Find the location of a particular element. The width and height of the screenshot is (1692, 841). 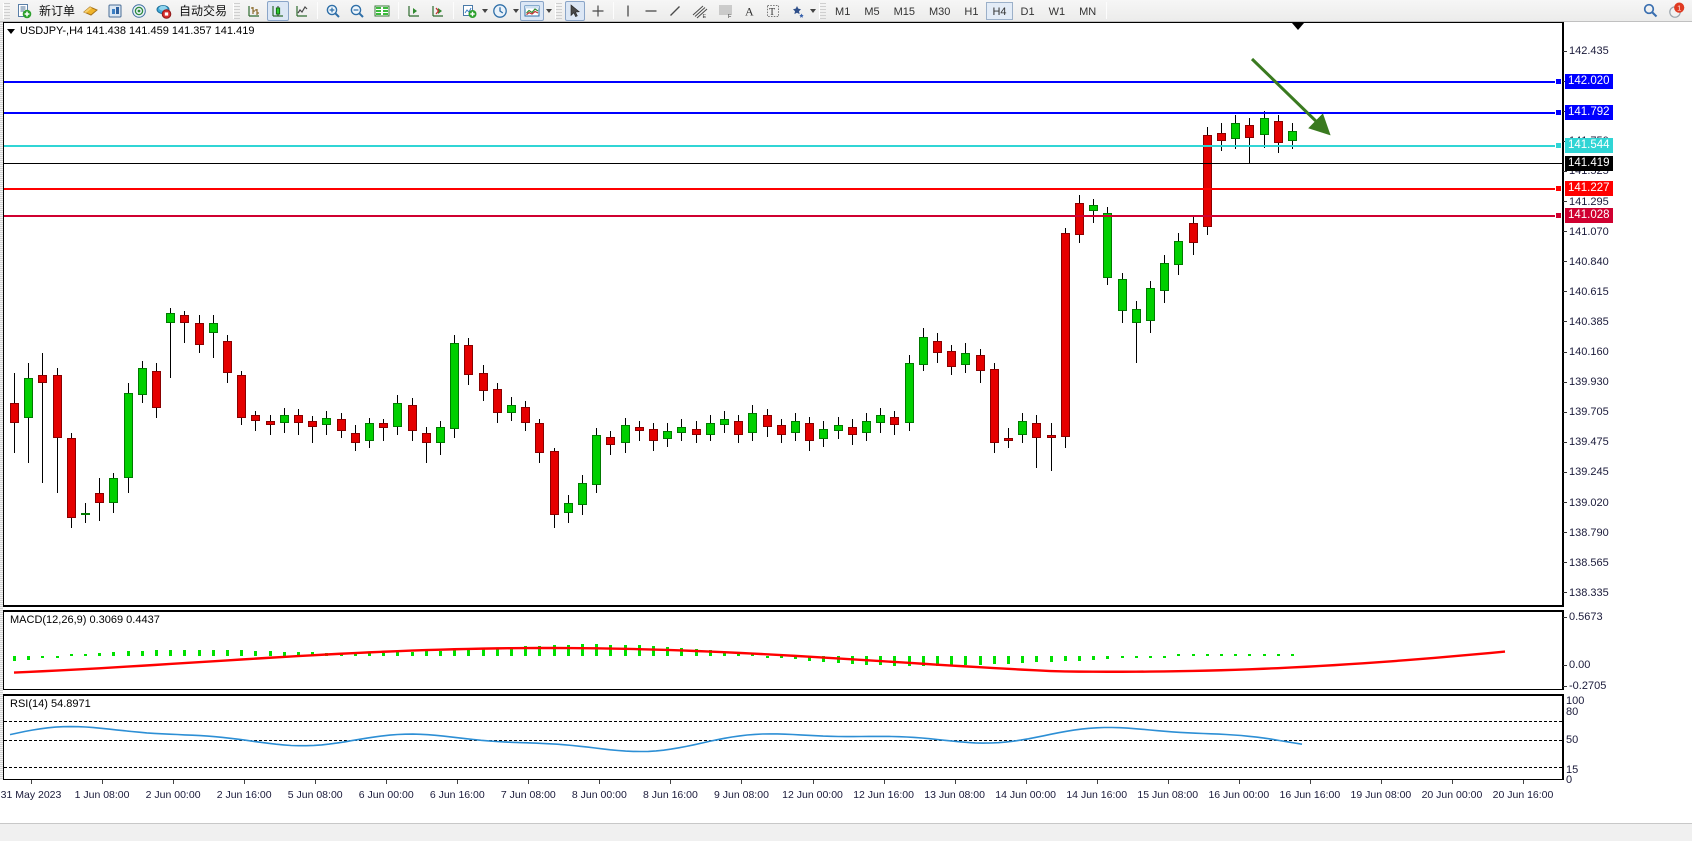

price-level-label-pivot-line: 141.544 is located at coordinates (1589, 145).